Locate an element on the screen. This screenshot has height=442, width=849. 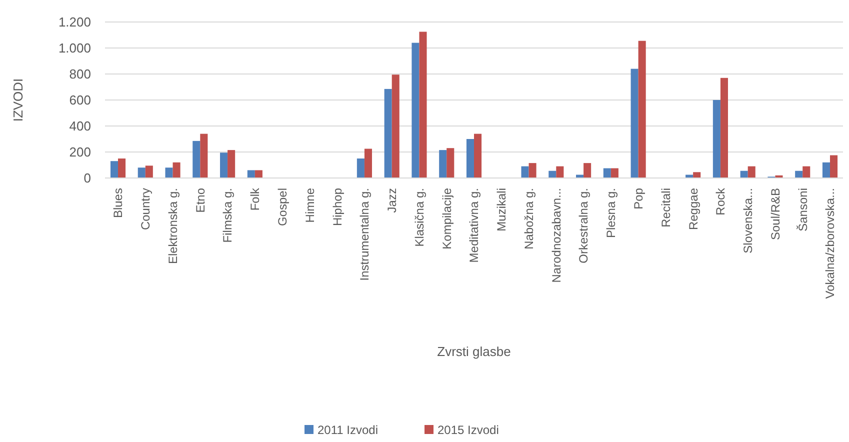
x-tick-label: Jazz is located at coordinates (392, 200).